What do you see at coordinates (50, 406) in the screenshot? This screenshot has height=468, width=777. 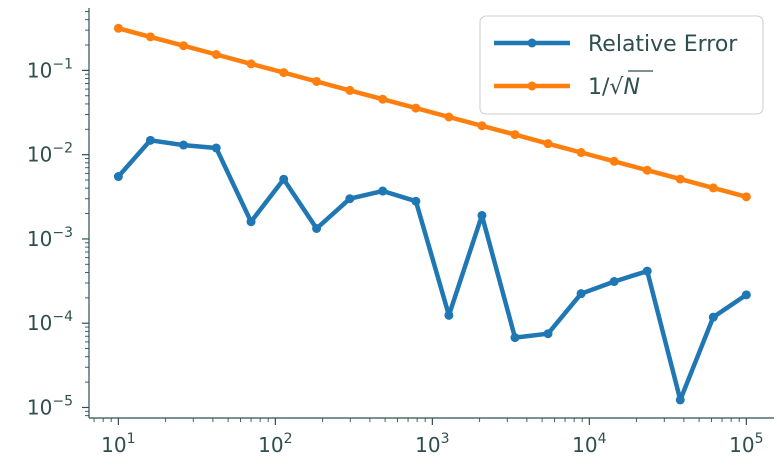 I see `y-tick-label: 10⁻⁵` at bounding box center [50, 406].